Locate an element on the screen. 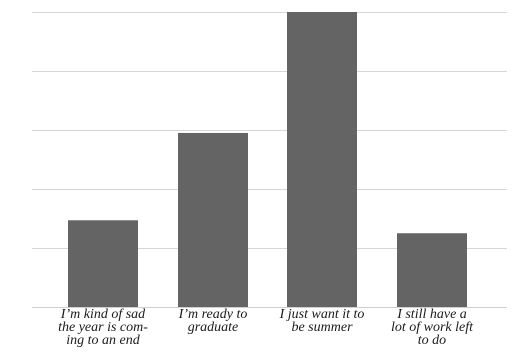 The height and width of the screenshot is (357, 515). x-tick-label-line: ing to an end is located at coordinates (103, 340).